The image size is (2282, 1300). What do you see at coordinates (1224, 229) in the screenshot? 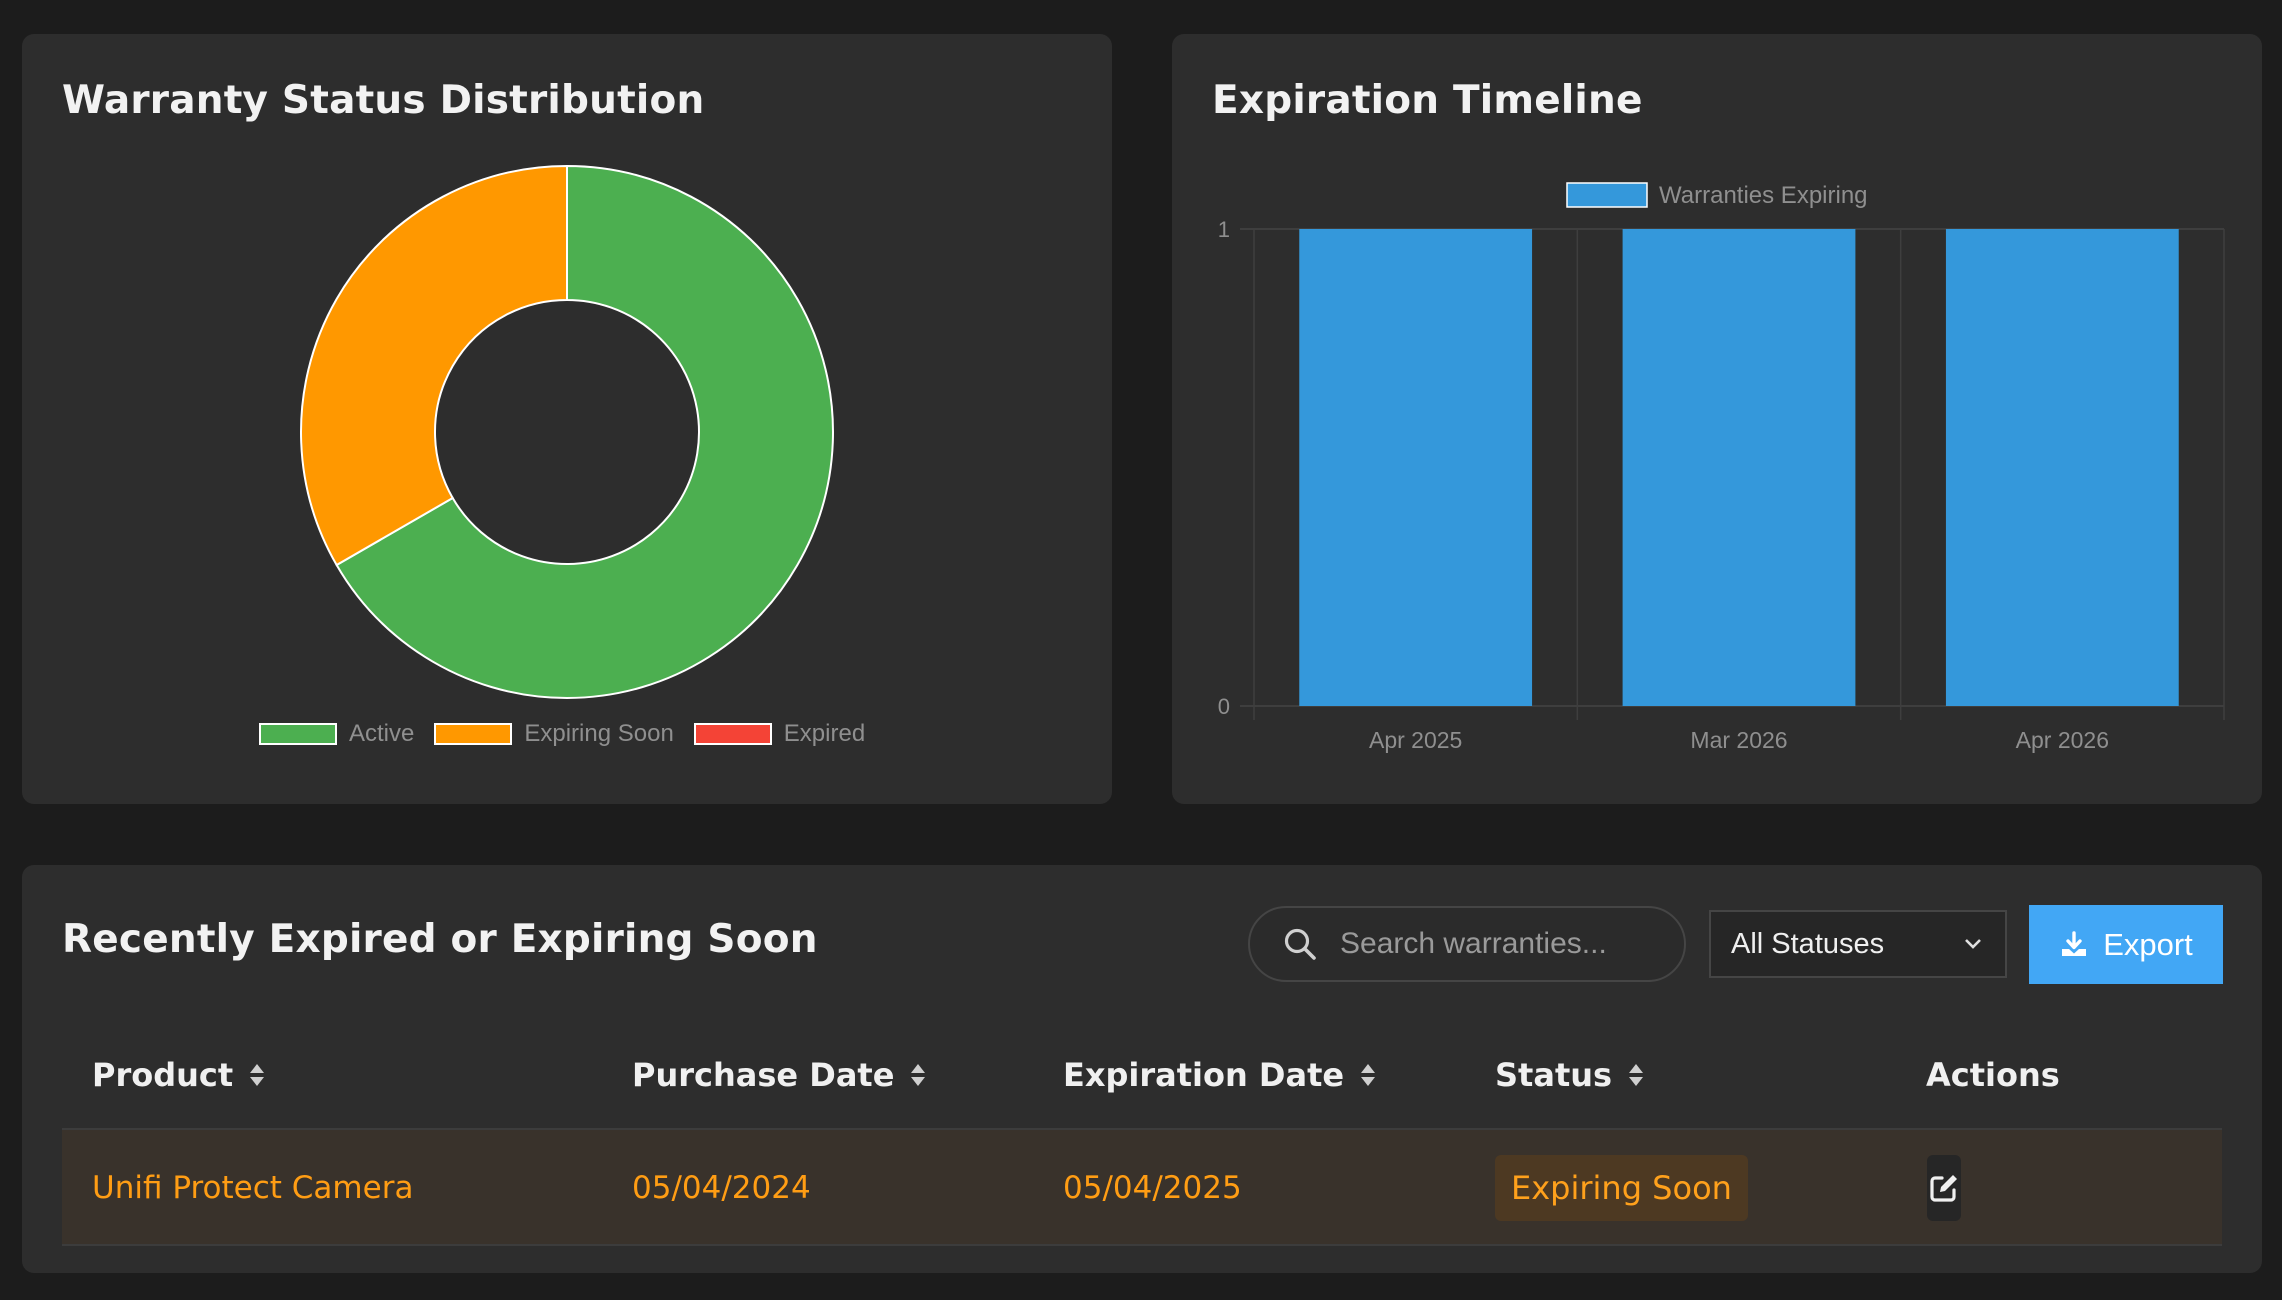
I see `y-tick-label: 1` at bounding box center [1224, 229].